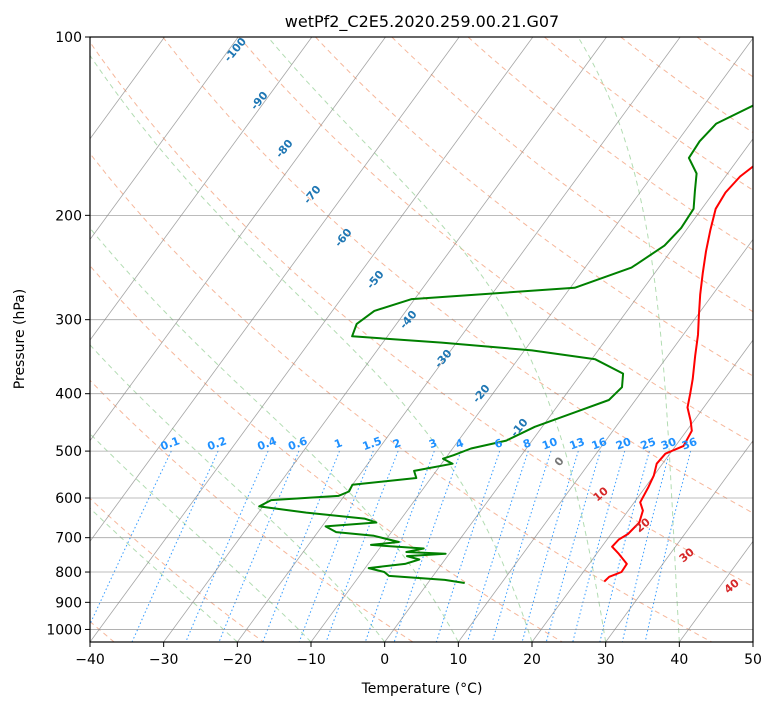 The height and width of the screenshot is (708, 775). I want to click on mixing-ratio-label: 0.4, so click(267, 443).